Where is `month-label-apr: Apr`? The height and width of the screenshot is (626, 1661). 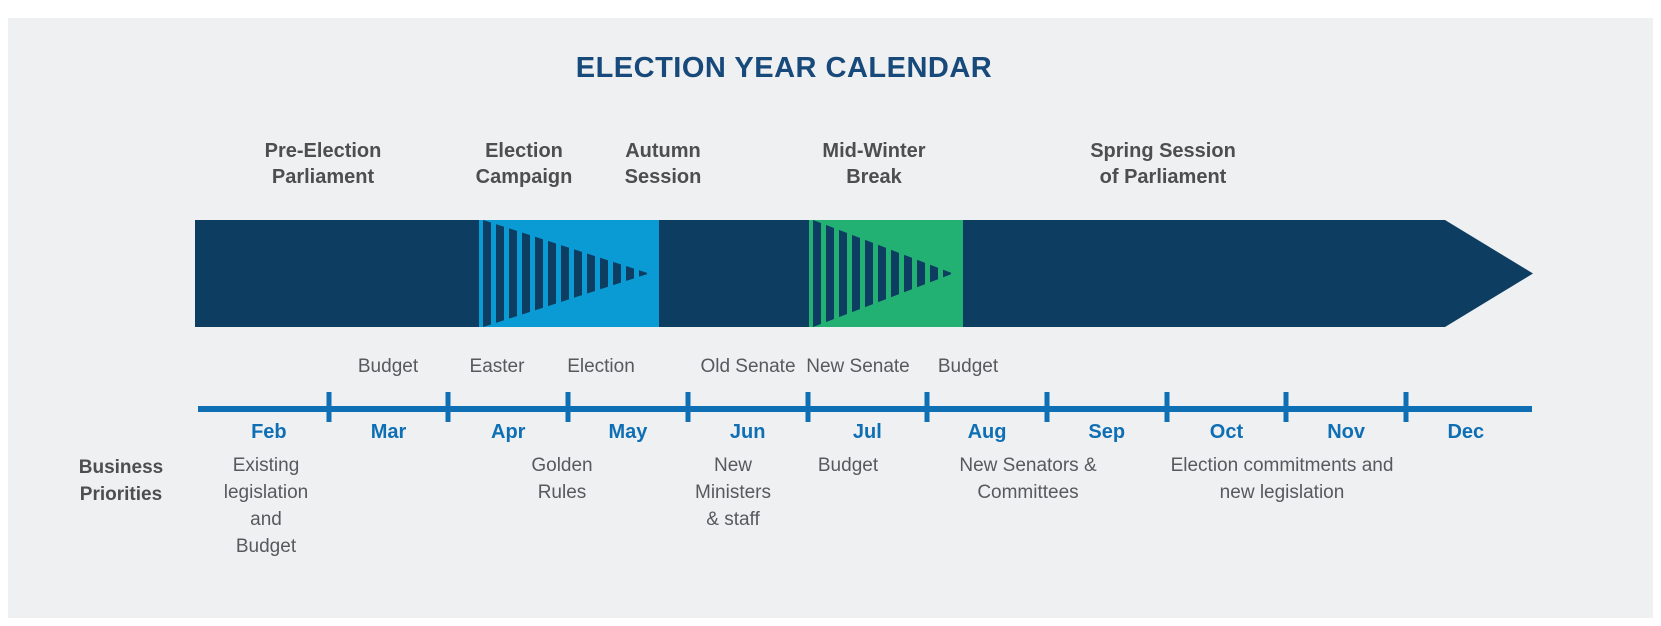
month-label-apr: Apr is located at coordinates (508, 432).